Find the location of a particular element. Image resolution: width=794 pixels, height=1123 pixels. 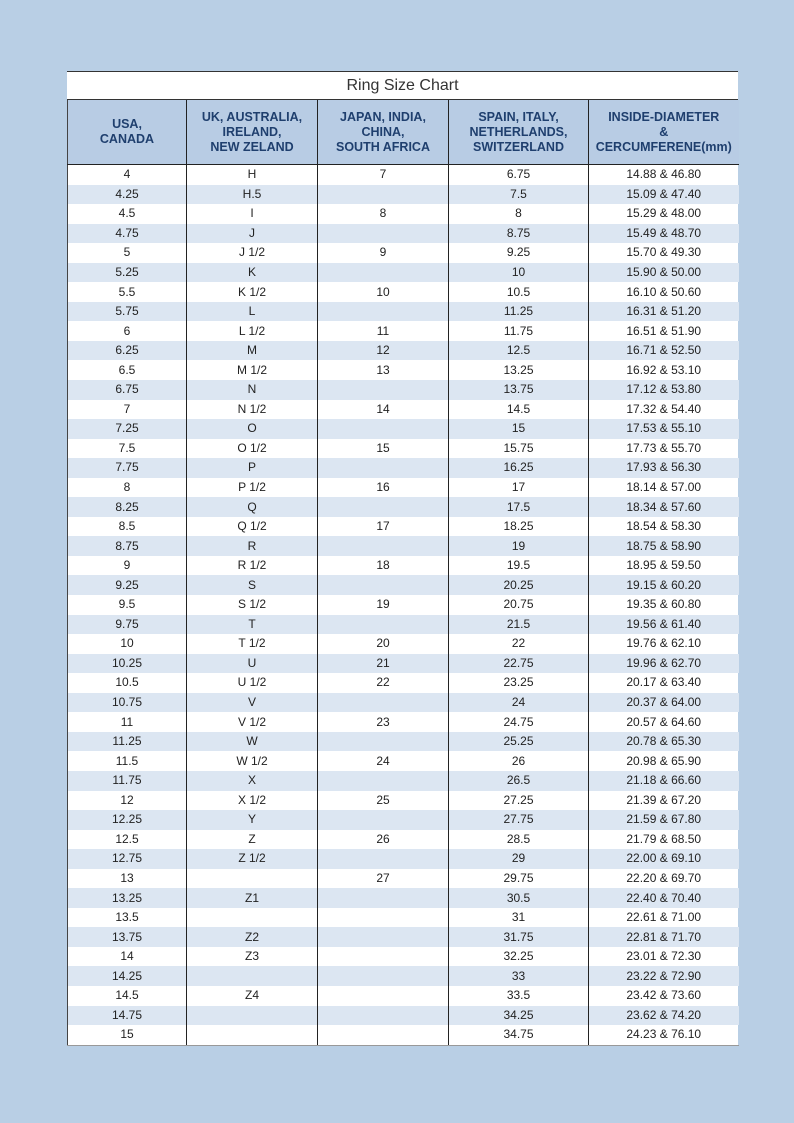

cell-usa-canada: 13 is located at coordinates (127, 878).